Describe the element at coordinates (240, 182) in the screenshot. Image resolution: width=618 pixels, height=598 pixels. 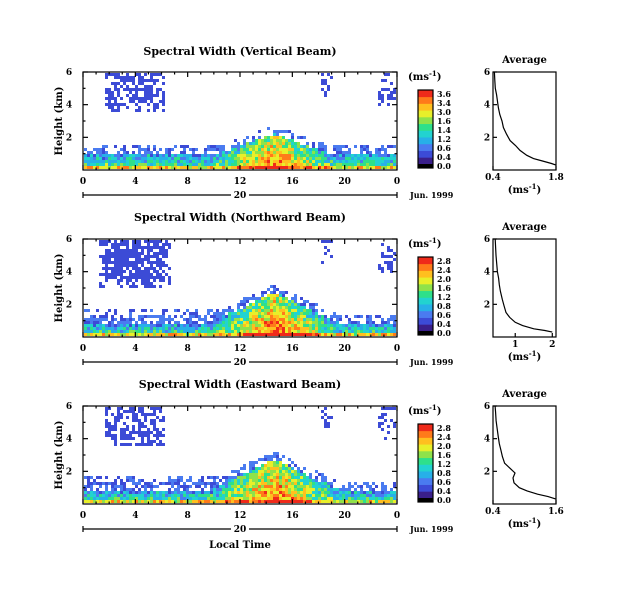
I see `x-tick-label: 12` at that location.